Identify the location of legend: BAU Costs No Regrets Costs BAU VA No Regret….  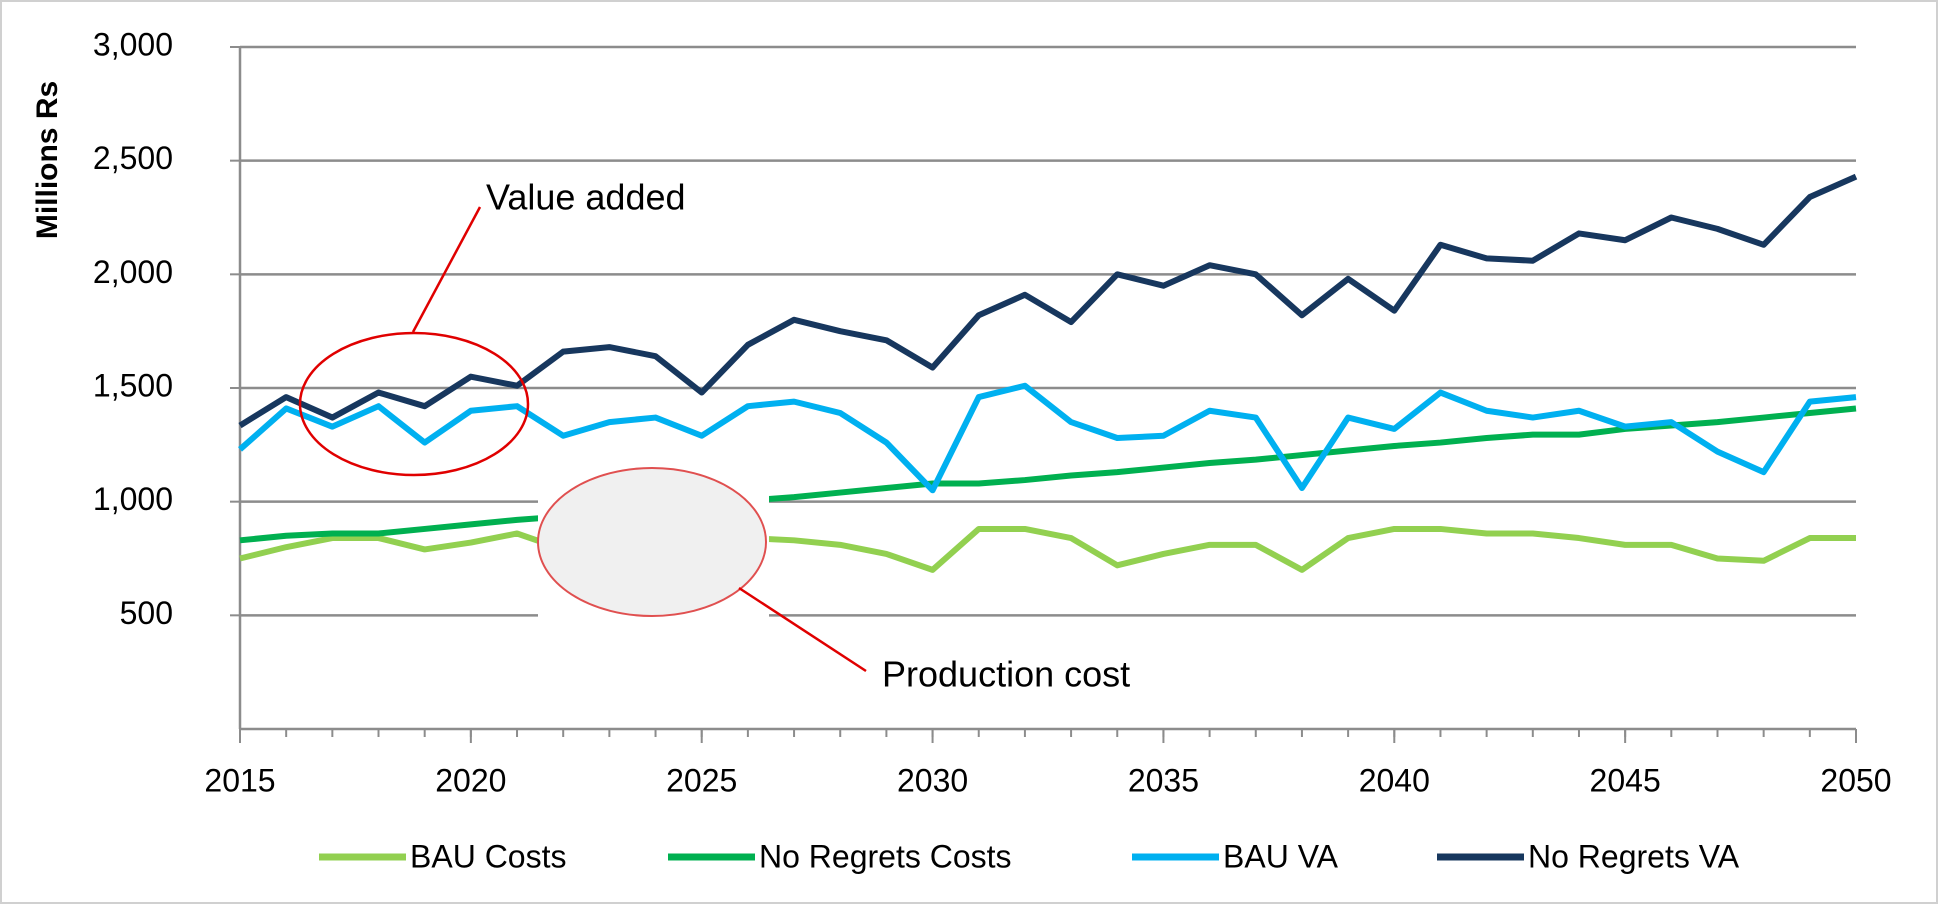
(1029, 856).